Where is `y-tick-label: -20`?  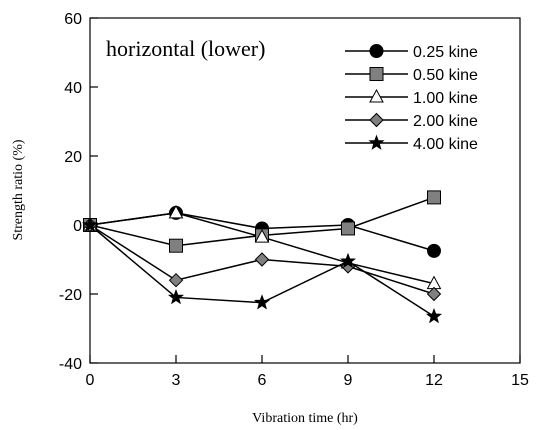 y-tick-label: -20 is located at coordinates (70, 295).